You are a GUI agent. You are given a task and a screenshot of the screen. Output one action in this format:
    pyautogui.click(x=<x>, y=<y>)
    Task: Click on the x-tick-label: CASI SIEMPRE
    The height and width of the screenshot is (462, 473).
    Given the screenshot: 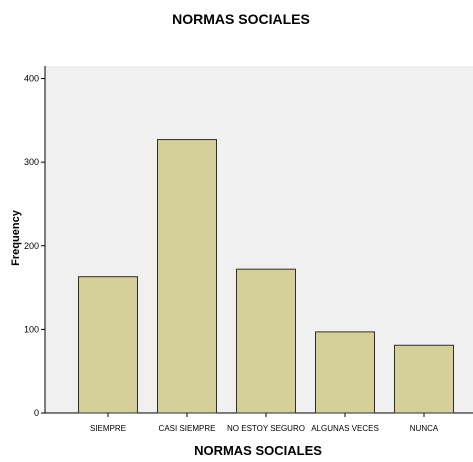 What is the action you would take?
    pyautogui.click(x=187, y=428)
    